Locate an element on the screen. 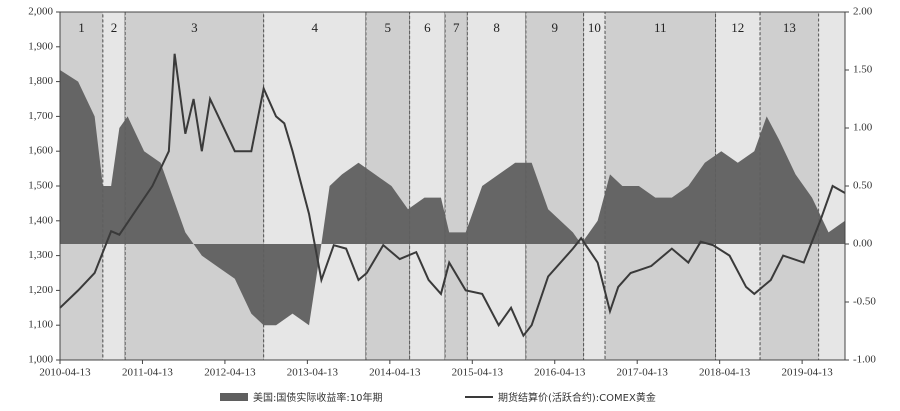 This screenshot has width=900, height=411. y2-tick-label: -0.50 is located at coordinates (864, 302).